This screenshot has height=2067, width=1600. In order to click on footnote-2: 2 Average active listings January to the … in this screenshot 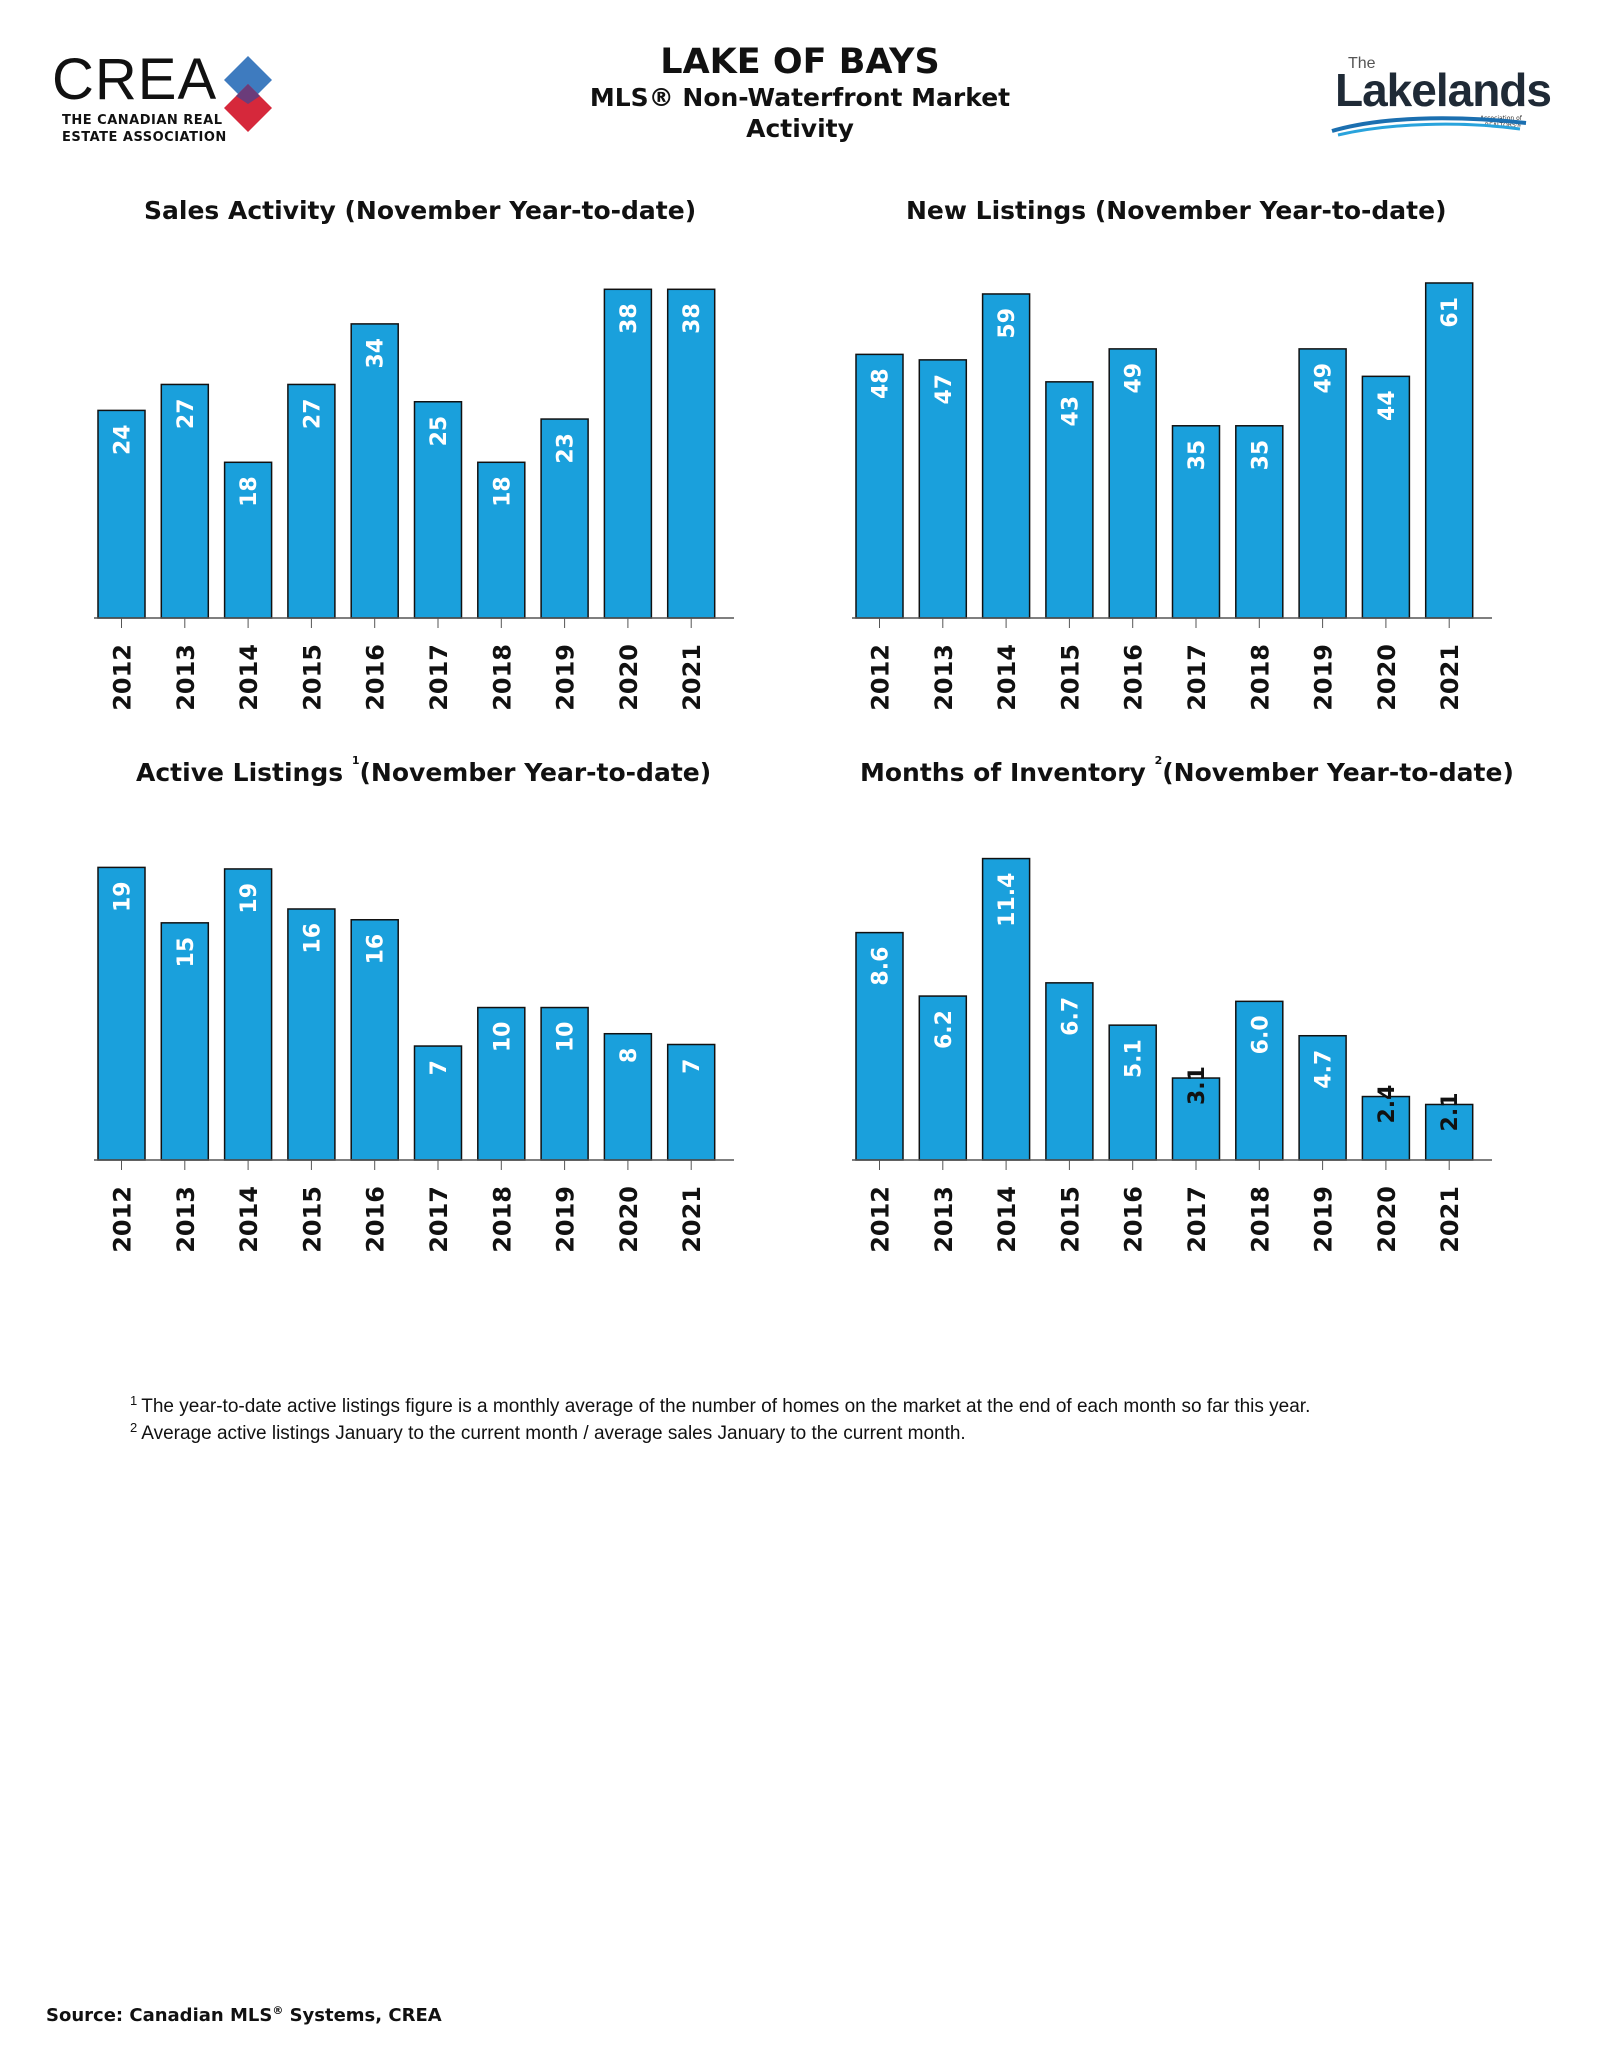, I will do `click(548, 1432)`.